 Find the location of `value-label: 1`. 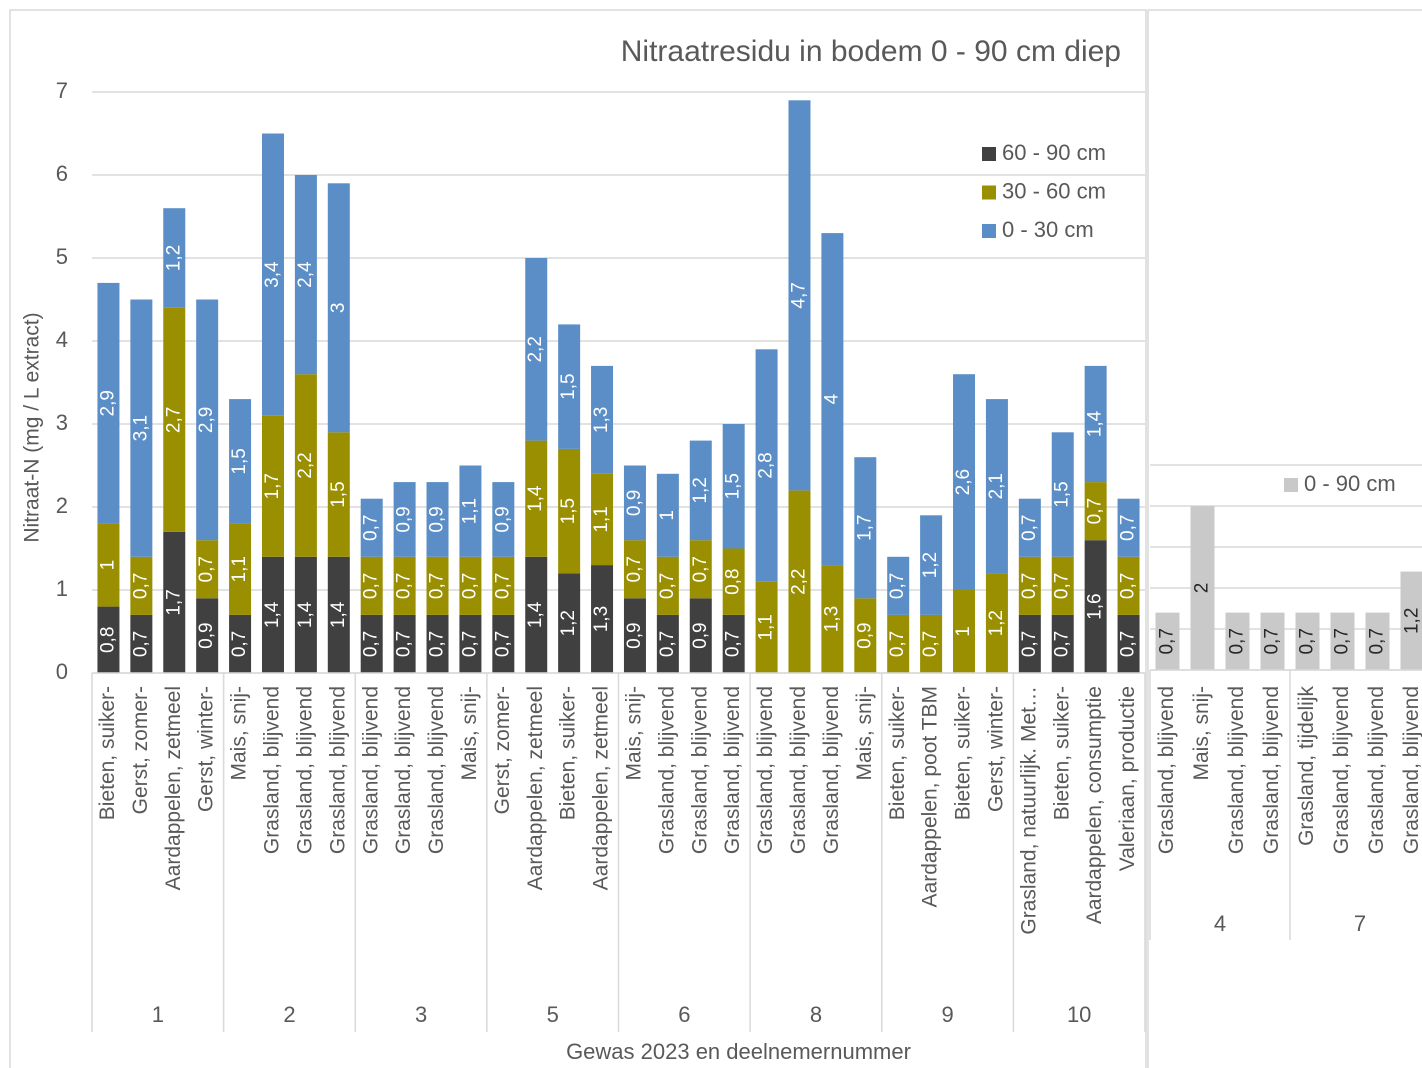

value-label: 1 is located at coordinates (963, 631).